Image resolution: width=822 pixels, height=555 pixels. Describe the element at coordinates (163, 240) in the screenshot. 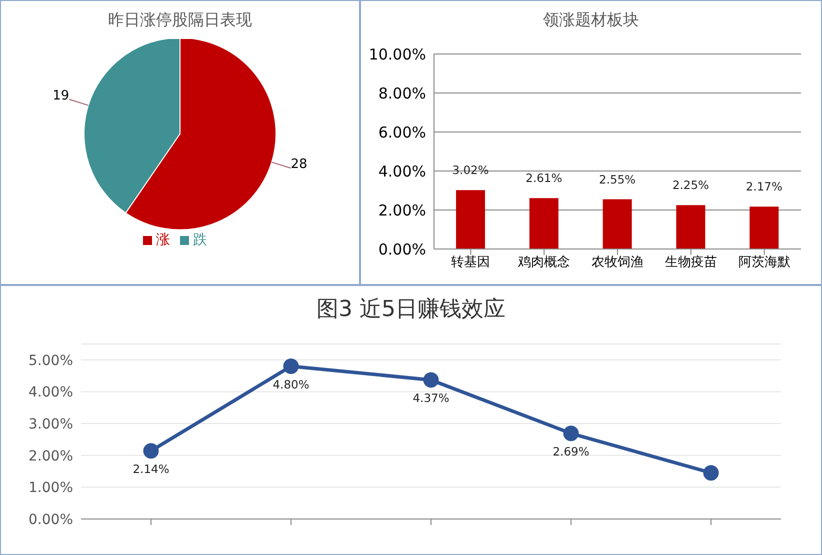

I see `legend-label: 涨` at that location.